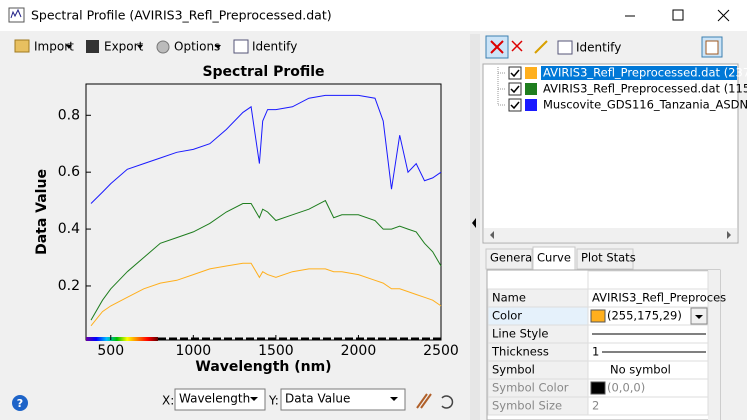 Image resolution: width=747 pixels, height=420 pixels. Describe the element at coordinates (659, 298) in the screenshot. I see `property-value: AVIRIS3_Refl_Preproces` at that location.